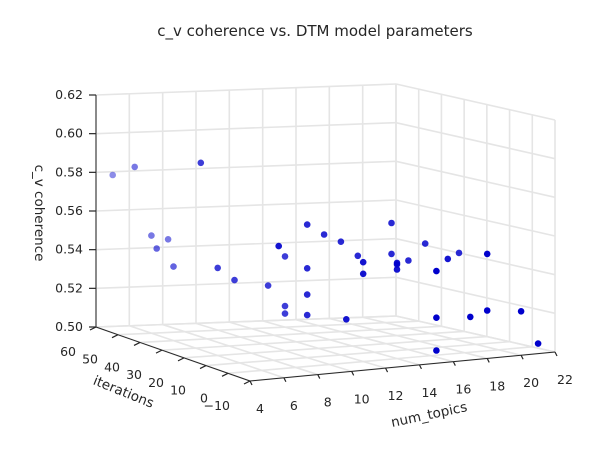  Describe the element at coordinates (134, 374) in the screenshot. I see `y-tick-label: 30` at that location.